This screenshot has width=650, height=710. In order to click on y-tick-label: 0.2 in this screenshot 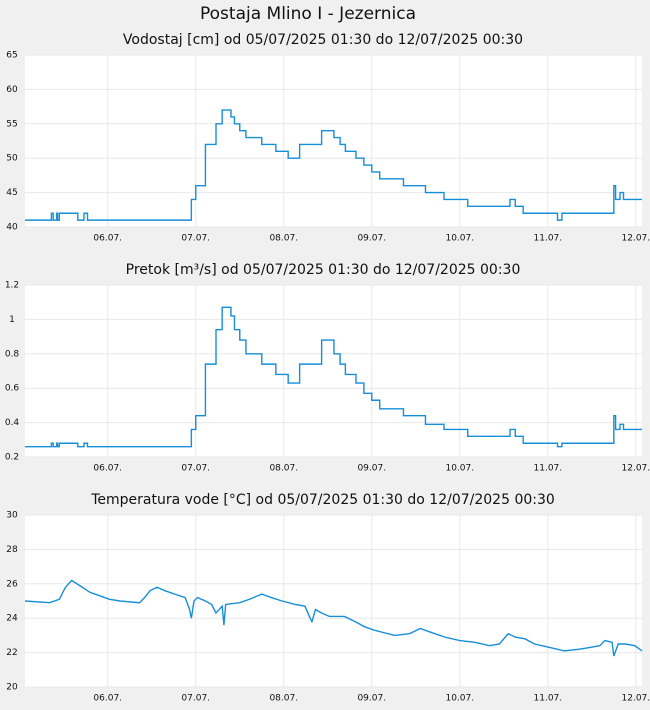, I will do `click(12, 458)`.